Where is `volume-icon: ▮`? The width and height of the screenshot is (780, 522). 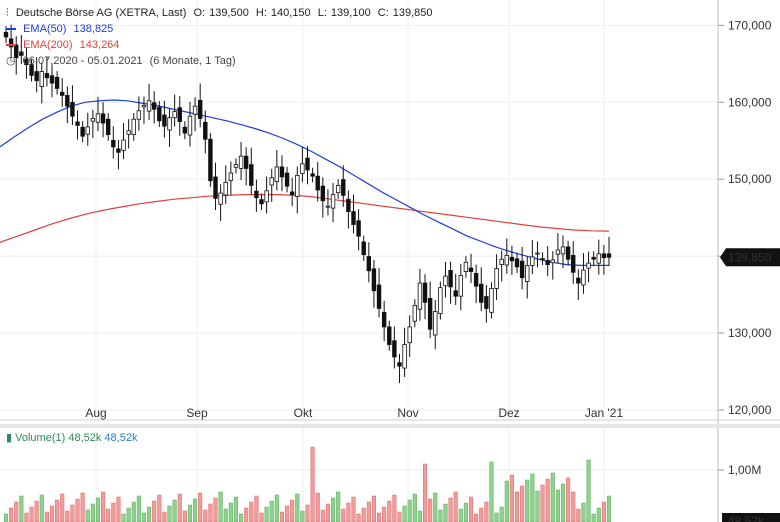
volume-icon: ▮ is located at coordinates (9, 437).